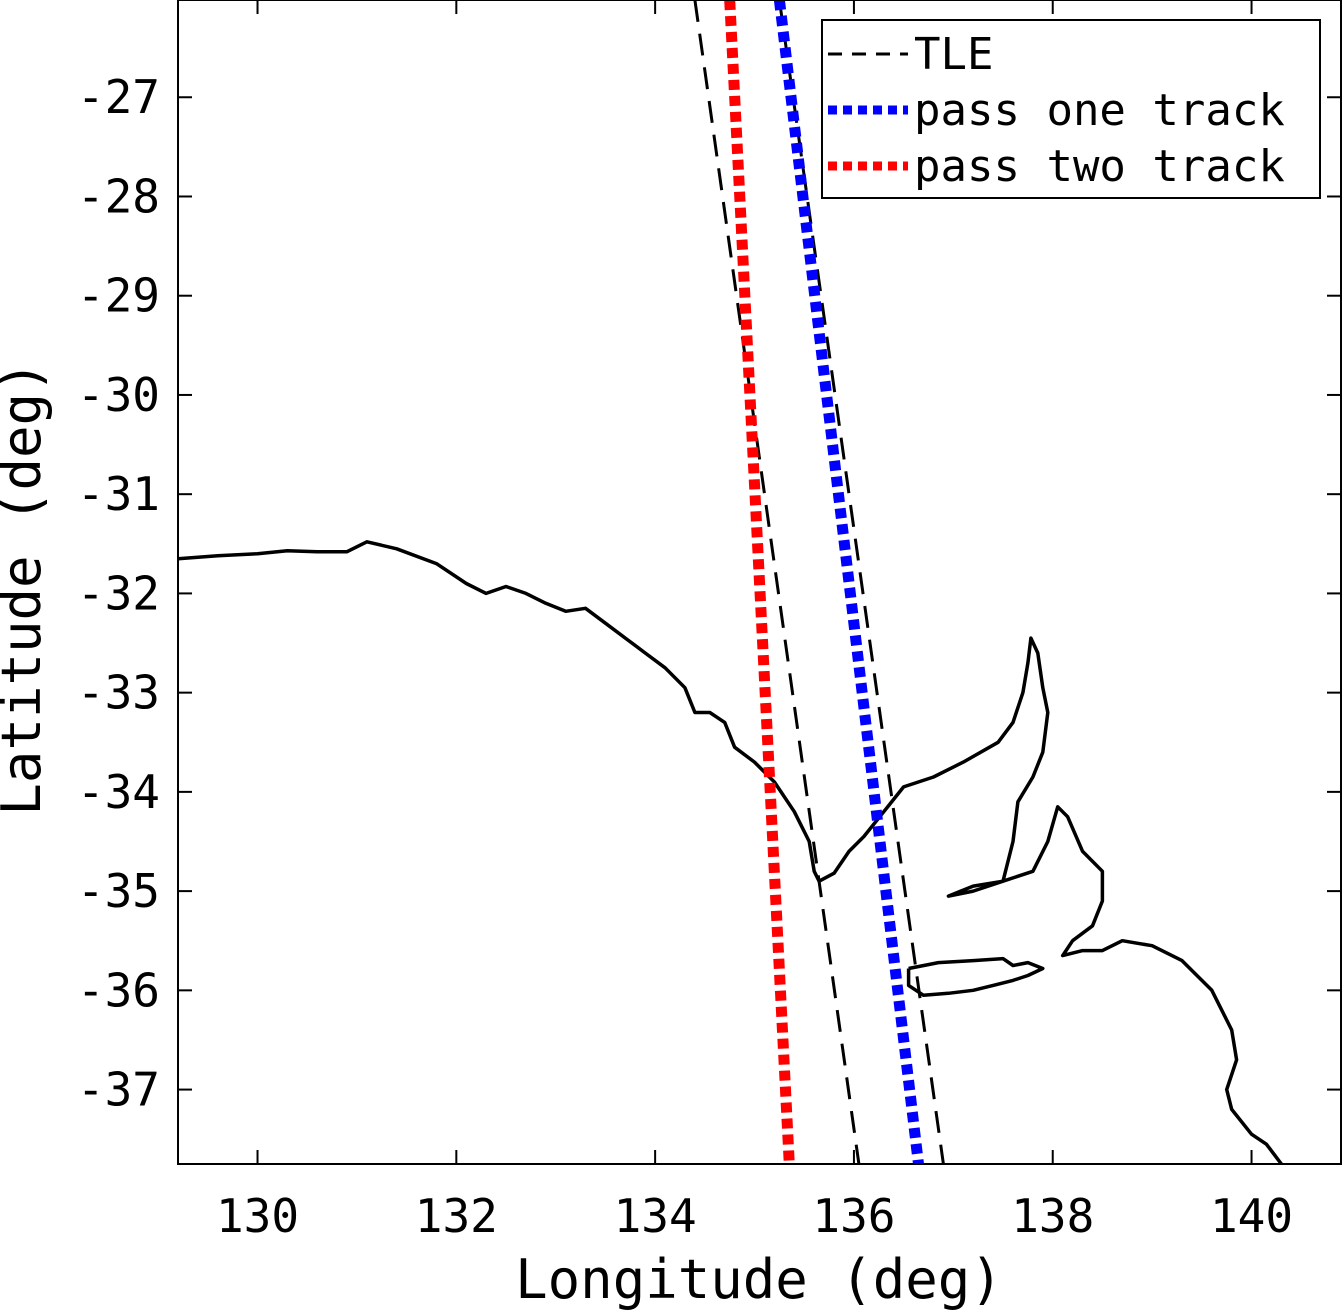  Describe the element at coordinates (257, 1216) in the screenshot. I see `x-tick-label: 130` at that location.